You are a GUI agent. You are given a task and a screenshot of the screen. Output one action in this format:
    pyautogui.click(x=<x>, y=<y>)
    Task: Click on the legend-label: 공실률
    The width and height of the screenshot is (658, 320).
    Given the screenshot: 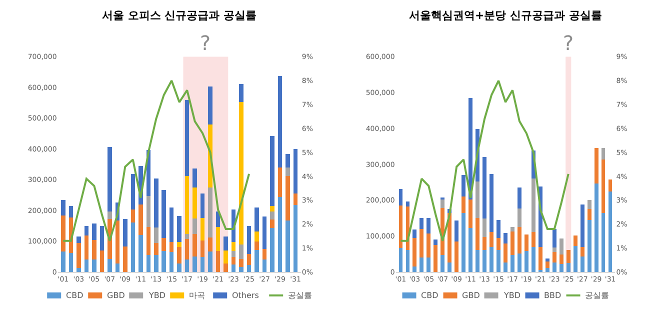 What is the action you would take?
    pyautogui.click(x=300, y=295)
    